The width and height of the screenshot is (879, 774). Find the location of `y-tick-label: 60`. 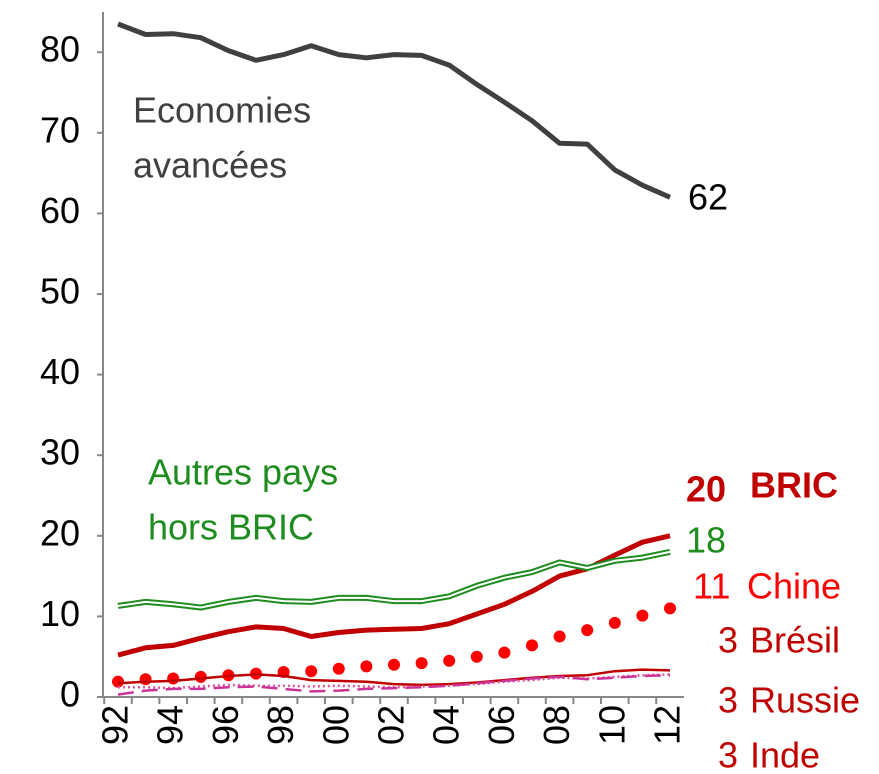

y-tick-label: 60 is located at coordinates (60, 210).